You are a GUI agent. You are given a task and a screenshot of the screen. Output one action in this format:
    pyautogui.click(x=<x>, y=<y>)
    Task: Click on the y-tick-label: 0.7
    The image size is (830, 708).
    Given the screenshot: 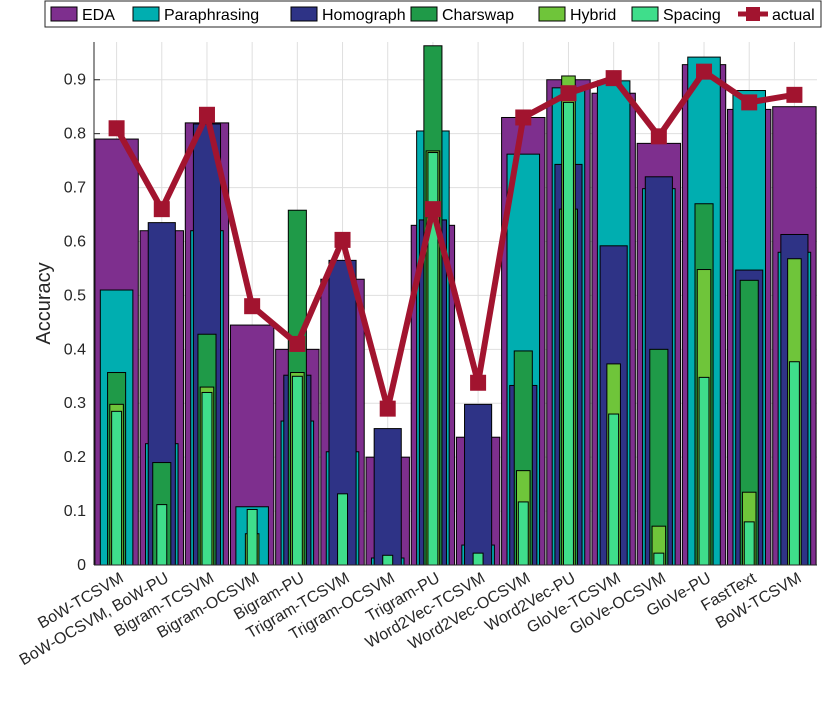 What is the action you would take?
    pyautogui.click(x=75, y=188)
    